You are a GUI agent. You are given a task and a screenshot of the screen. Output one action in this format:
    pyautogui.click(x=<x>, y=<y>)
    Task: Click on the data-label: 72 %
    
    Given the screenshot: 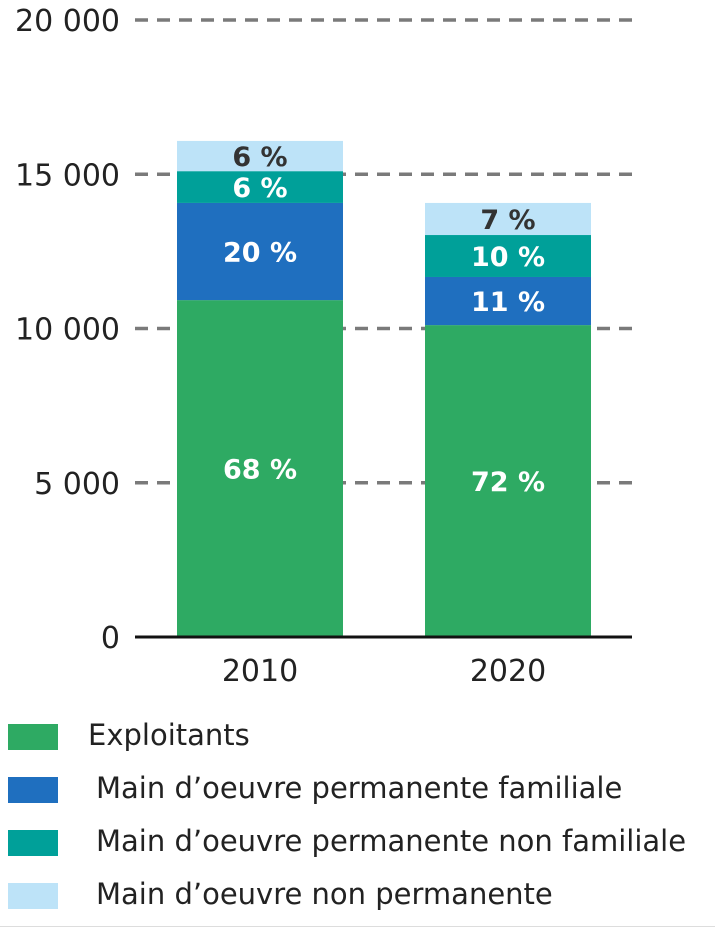 What is the action you would take?
    pyautogui.click(x=508, y=482)
    